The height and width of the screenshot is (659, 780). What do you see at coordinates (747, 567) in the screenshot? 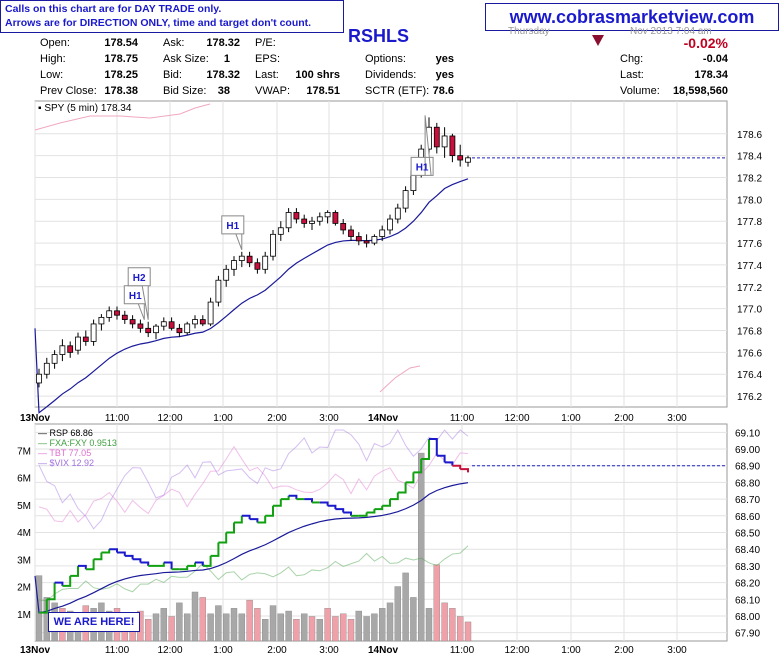
I see `rsp-tick-label: 68.30` at bounding box center [747, 567].